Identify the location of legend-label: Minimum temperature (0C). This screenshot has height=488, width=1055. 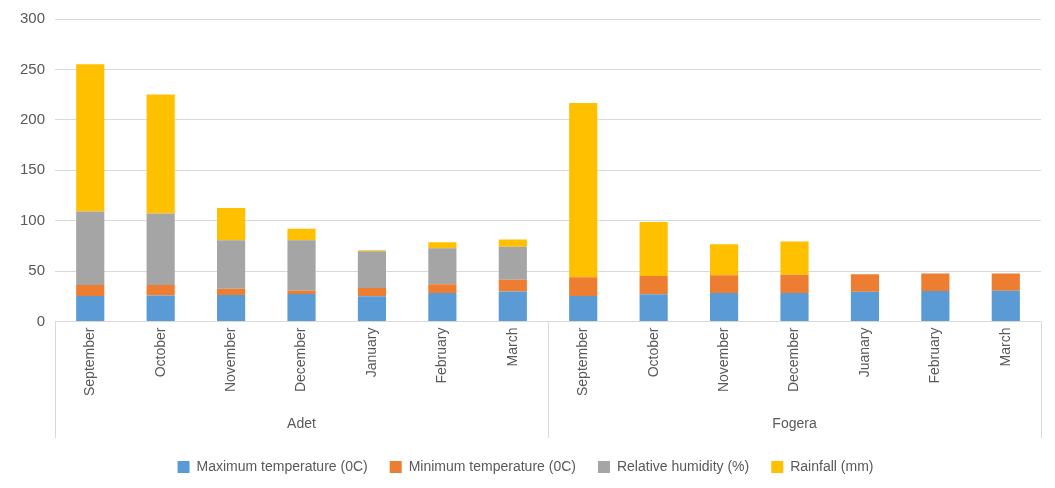
(492, 465).